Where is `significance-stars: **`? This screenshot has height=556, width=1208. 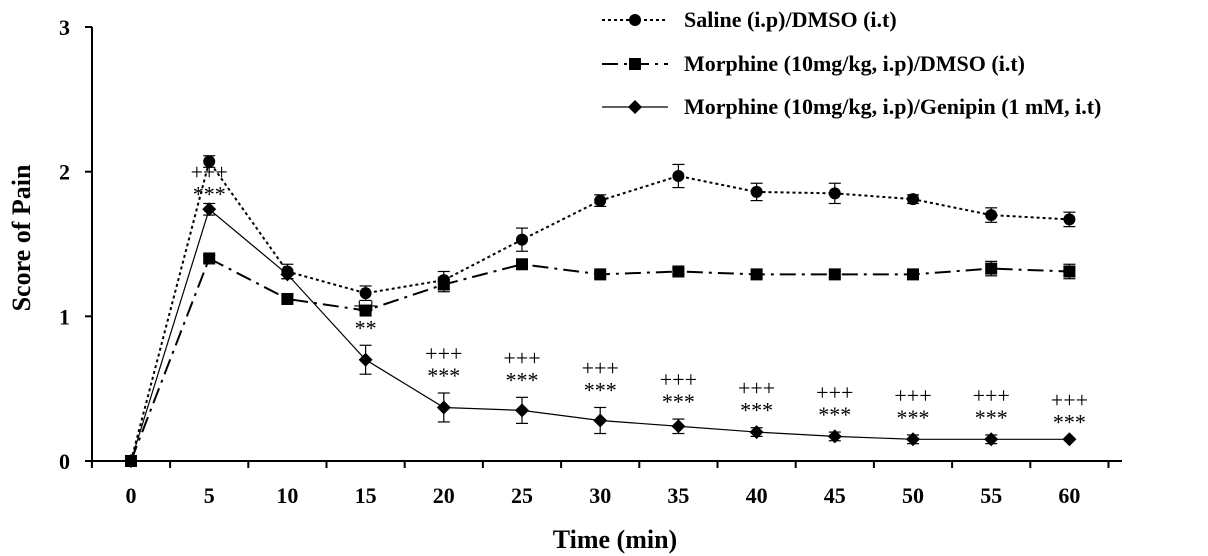 significance-stars: ** is located at coordinates (366, 327).